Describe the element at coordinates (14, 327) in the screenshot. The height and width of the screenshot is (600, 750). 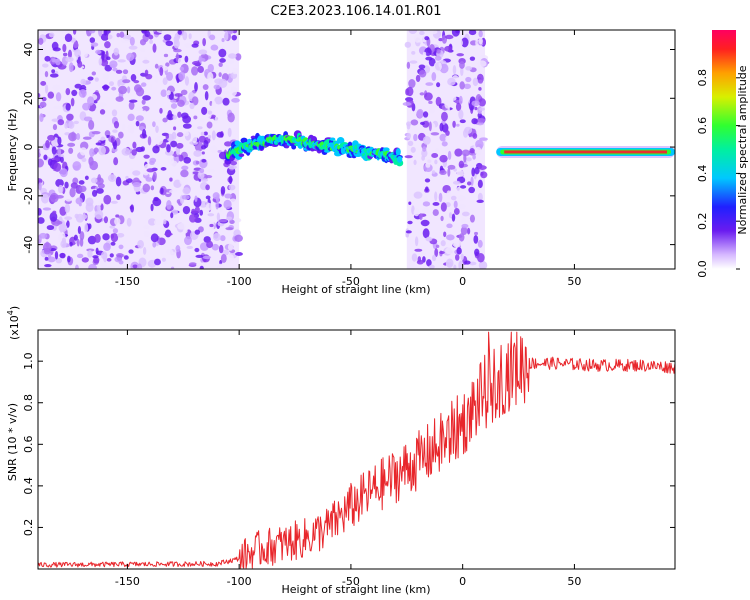
I see `snr-y-scale-prefix: (x10` at that location.